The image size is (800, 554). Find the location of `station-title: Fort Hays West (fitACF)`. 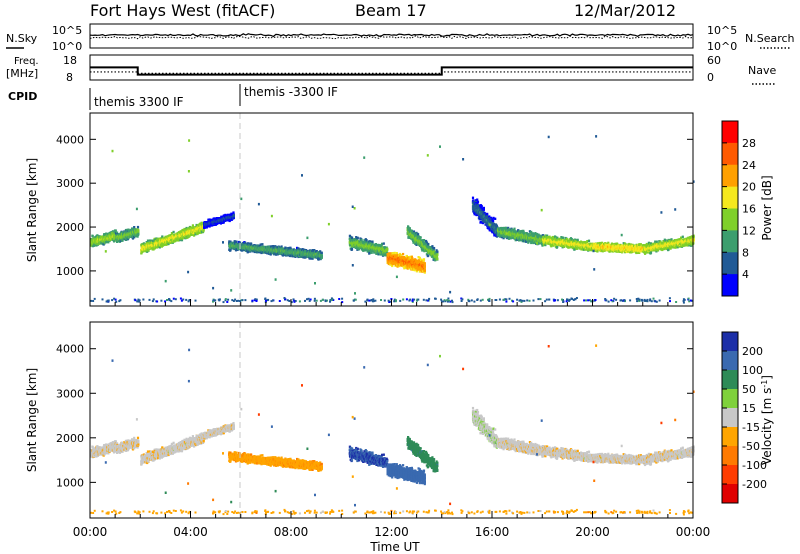

station-title: Fort Hays West (fitACF) is located at coordinates (182, 10).